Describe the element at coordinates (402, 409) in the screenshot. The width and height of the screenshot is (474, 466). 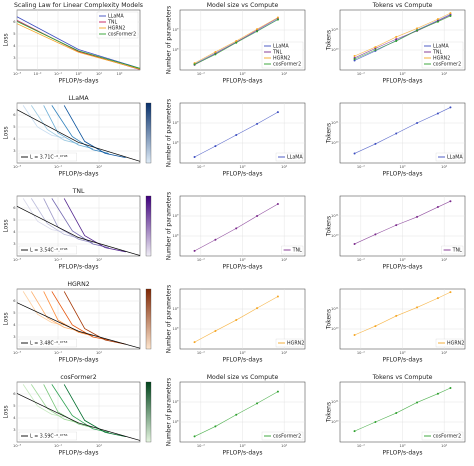
I see `trend-line` at that location.